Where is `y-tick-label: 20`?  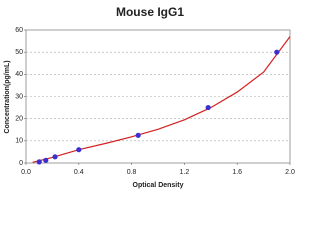
y-tick-label: 20 is located at coordinates (19, 119).